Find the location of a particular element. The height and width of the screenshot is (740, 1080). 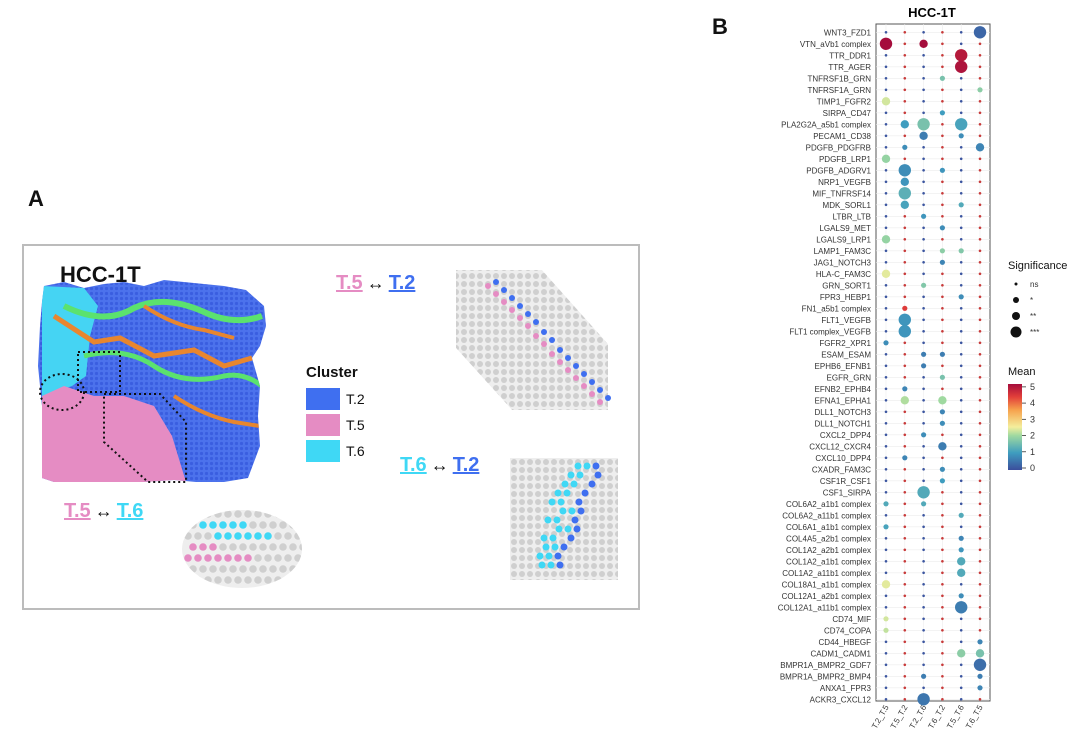

tissue-ellipse-t5-t6 is located at coordinates (62, 392).